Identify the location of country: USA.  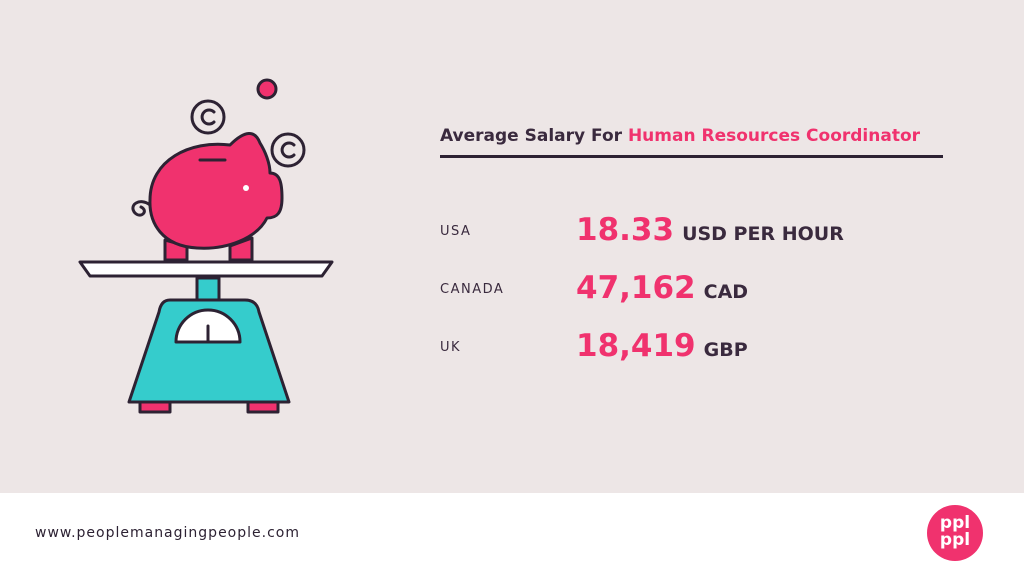
(456, 231).